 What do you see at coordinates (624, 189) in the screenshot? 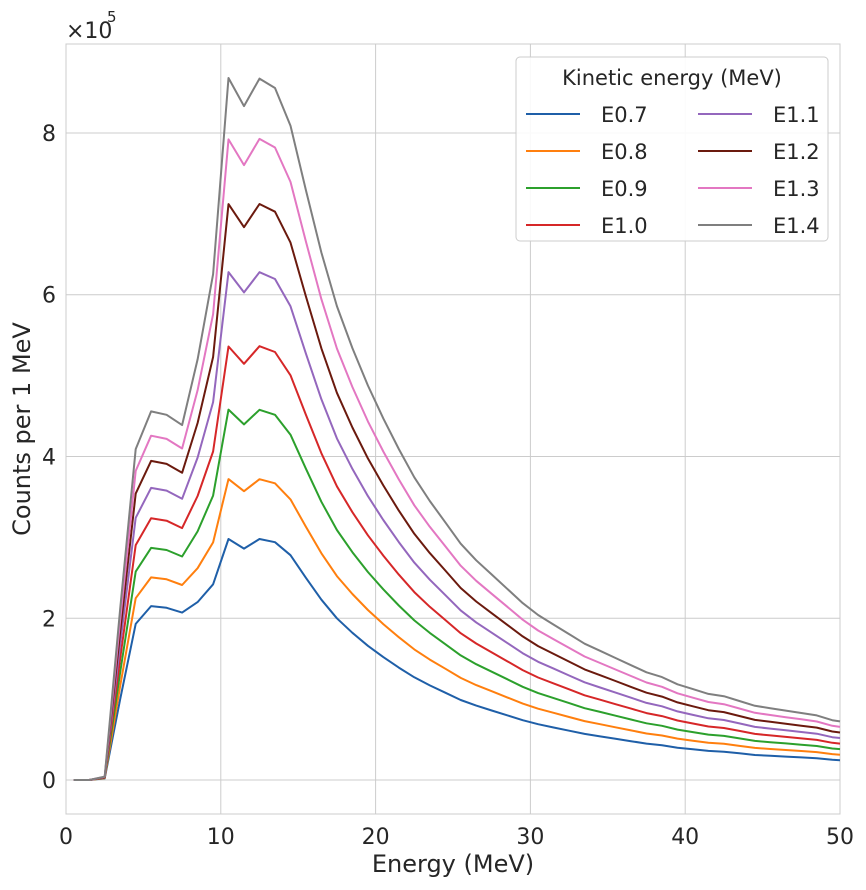
I see `legend-label: E0.9` at bounding box center [624, 189].